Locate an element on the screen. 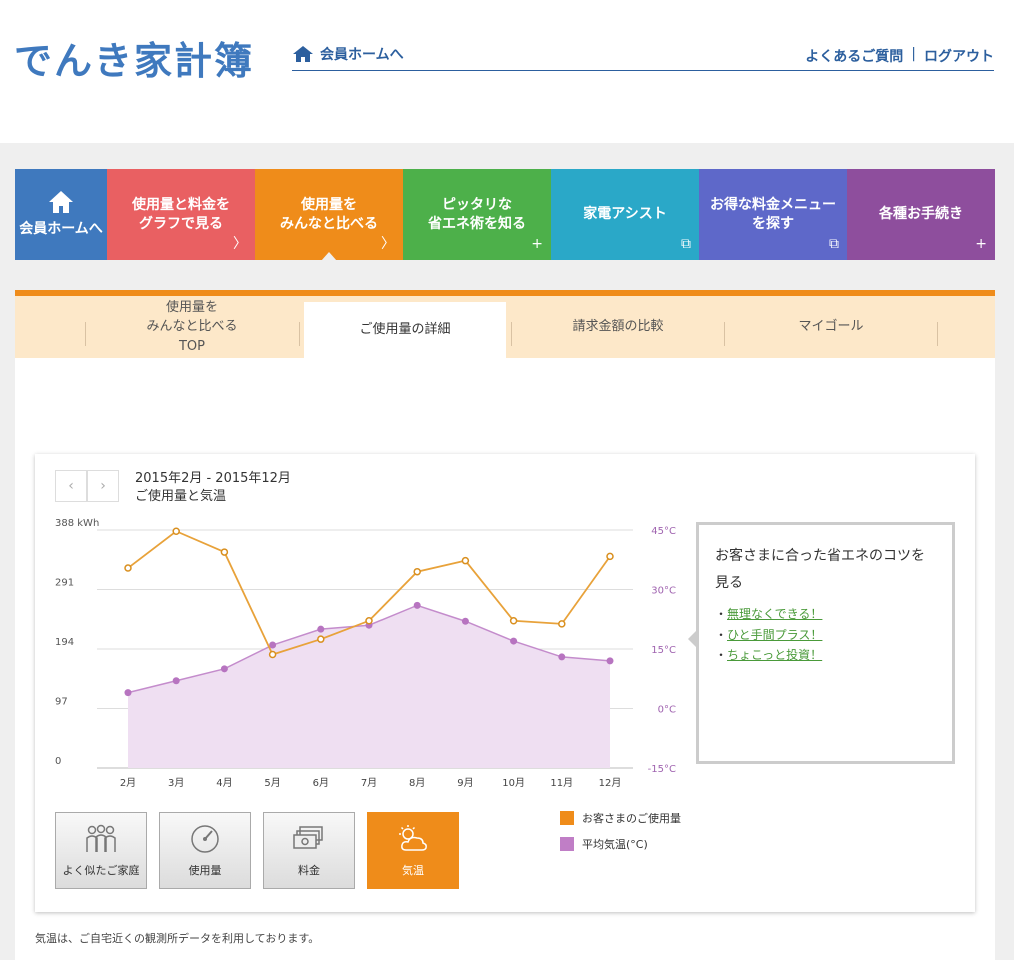 Image resolution: width=1014 pixels, height=960 pixels. list-item: ・ちょこっと投資！ is located at coordinates (825, 655).